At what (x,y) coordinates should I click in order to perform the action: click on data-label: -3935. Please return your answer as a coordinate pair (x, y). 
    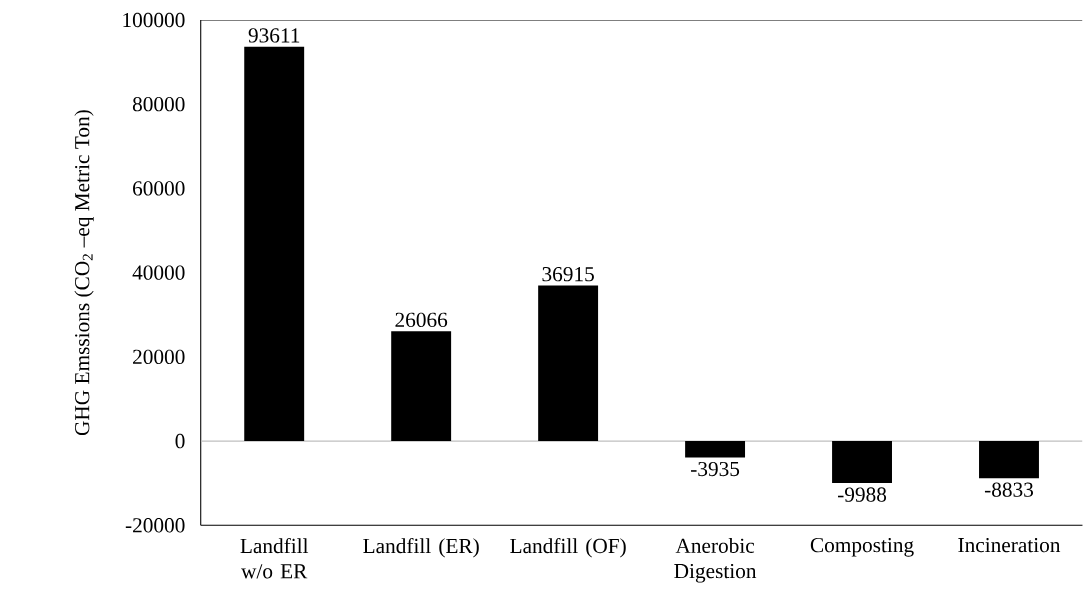
    Looking at the image, I should click on (715, 469).